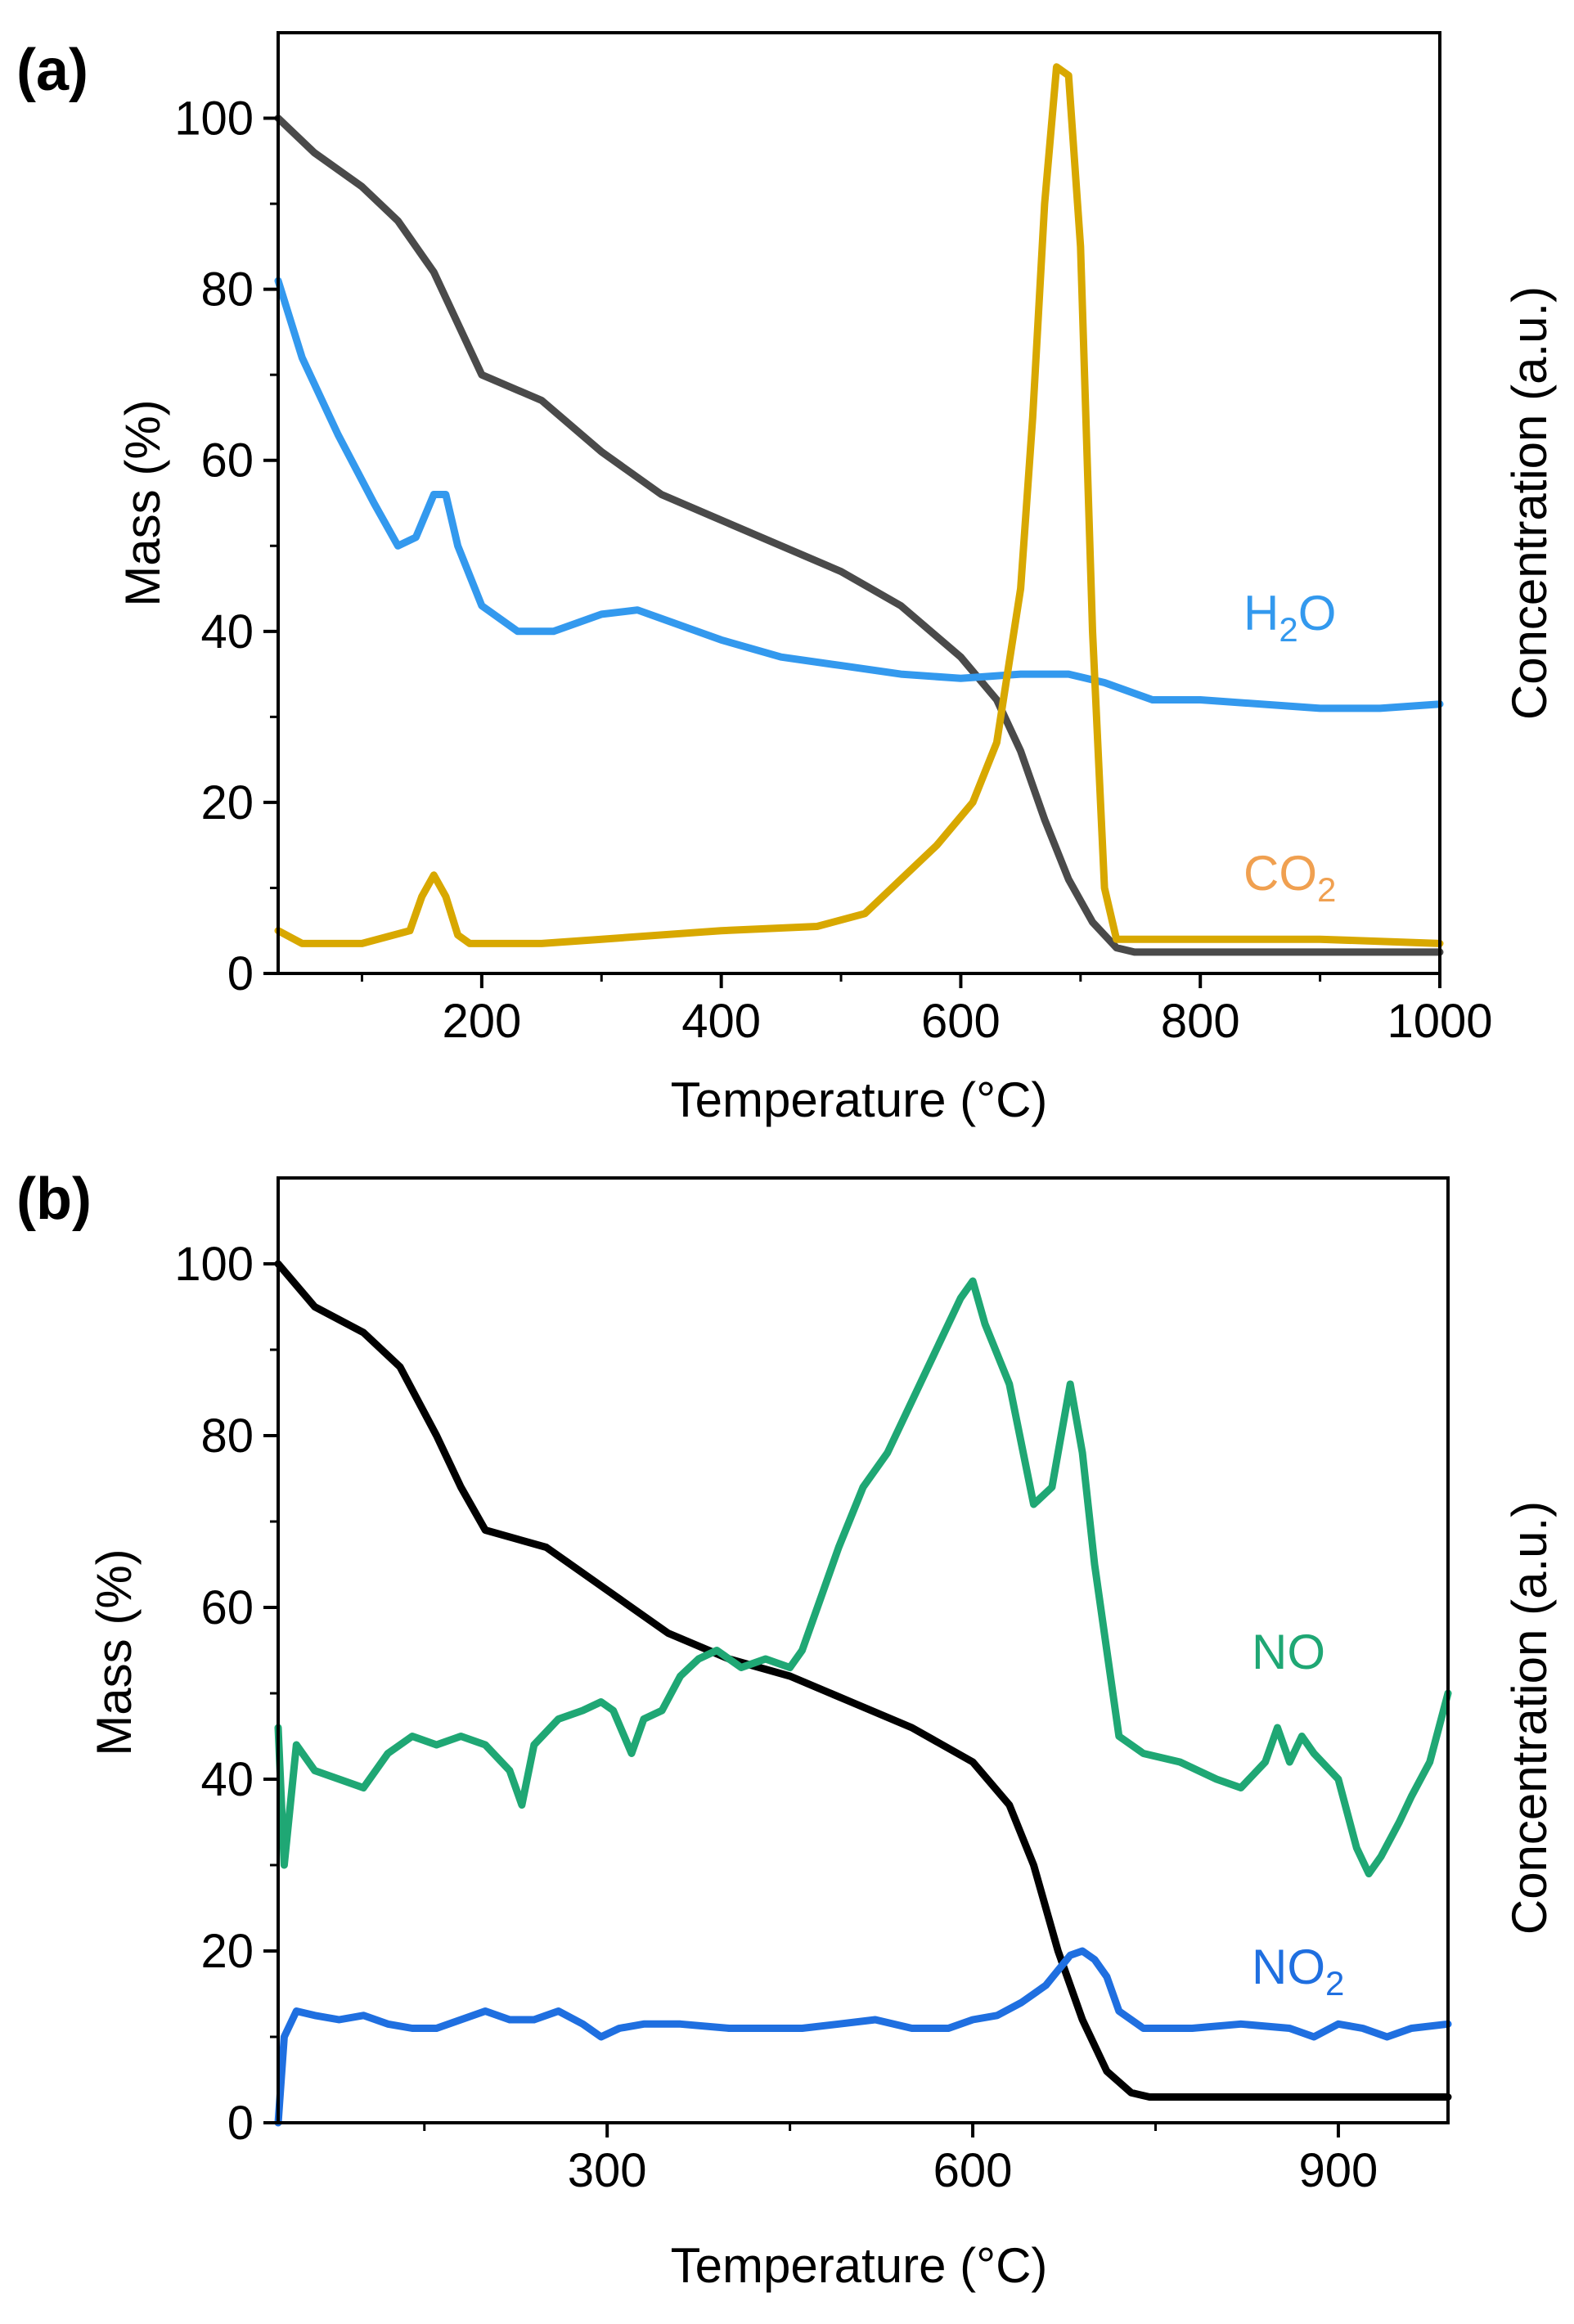 Image resolution: width=1574 pixels, height=2324 pixels. What do you see at coordinates (1529, 503) in the screenshot?
I see `panel-a-y2-axis-title: Concentration (a.u.)` at bounding box center [1529, 503].